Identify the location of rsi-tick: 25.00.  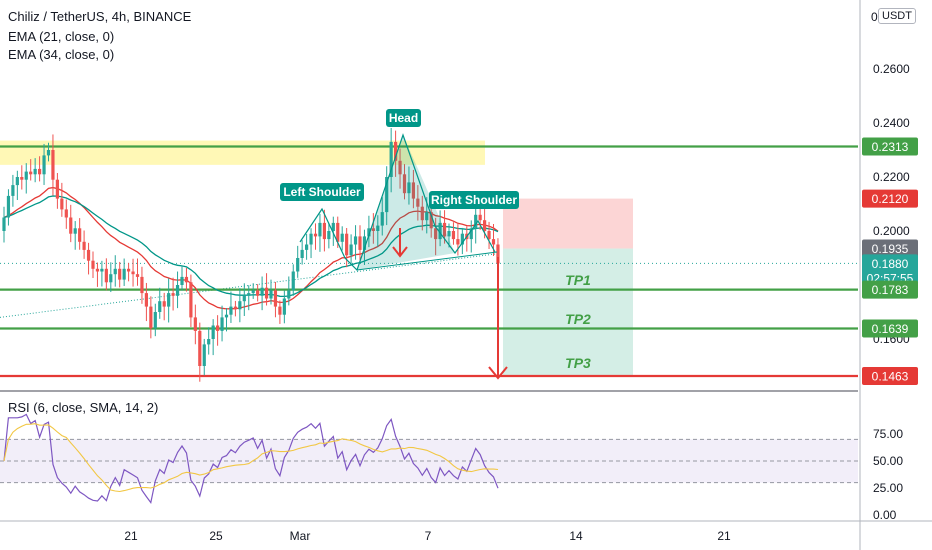
(888, 488).